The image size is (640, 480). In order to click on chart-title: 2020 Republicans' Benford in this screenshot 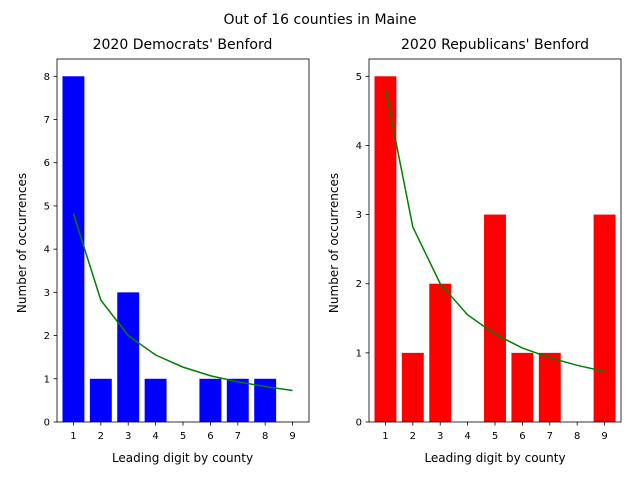, I will do `click(495, 45)`.